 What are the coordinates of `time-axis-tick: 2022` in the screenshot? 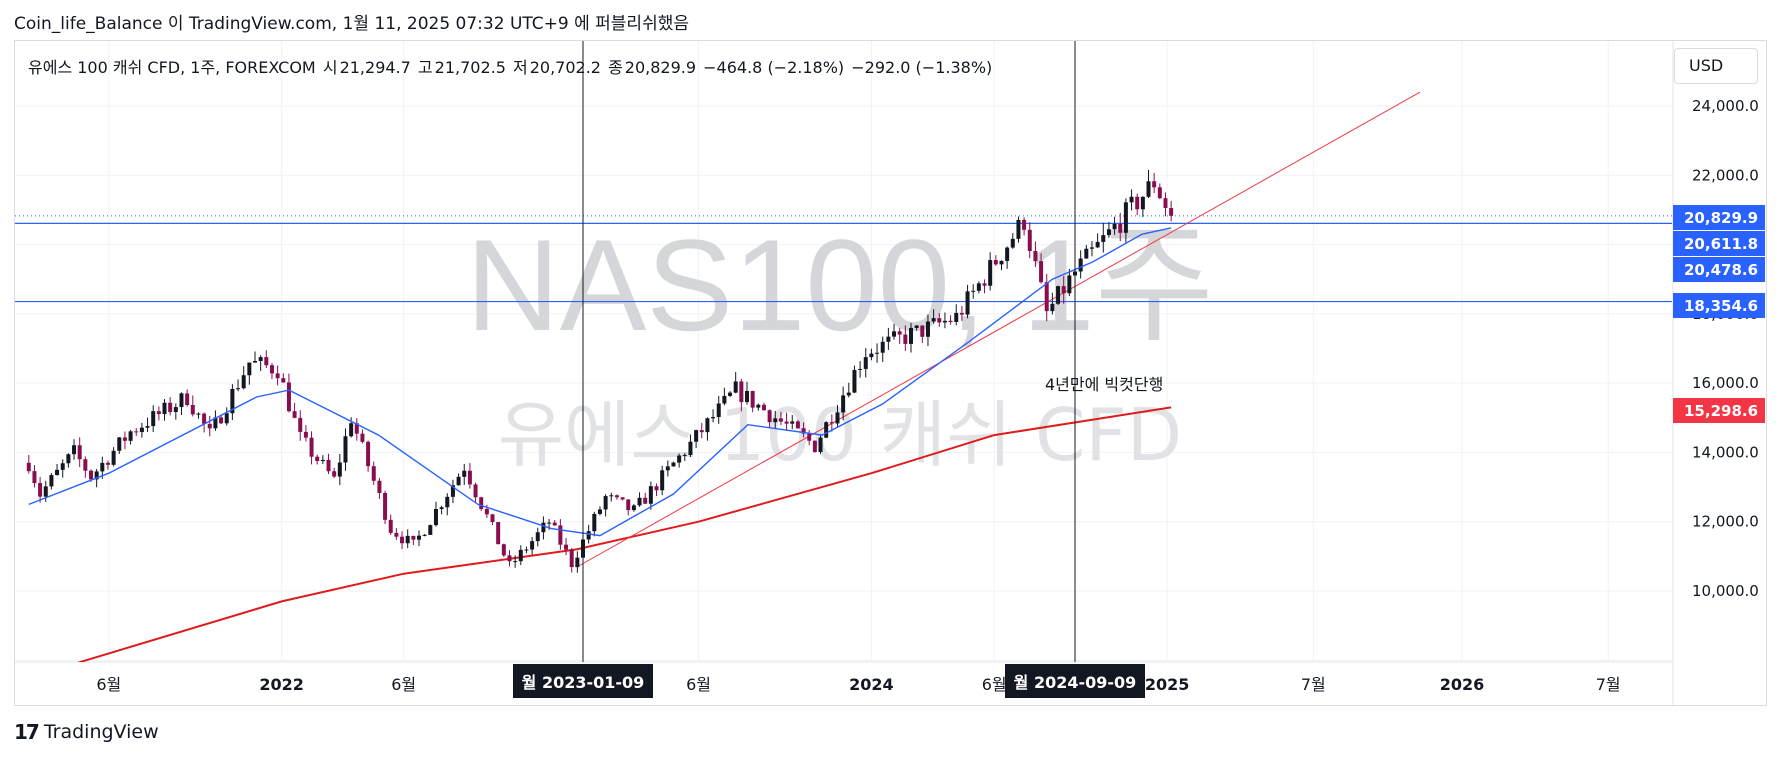 It's located at (281, 684).